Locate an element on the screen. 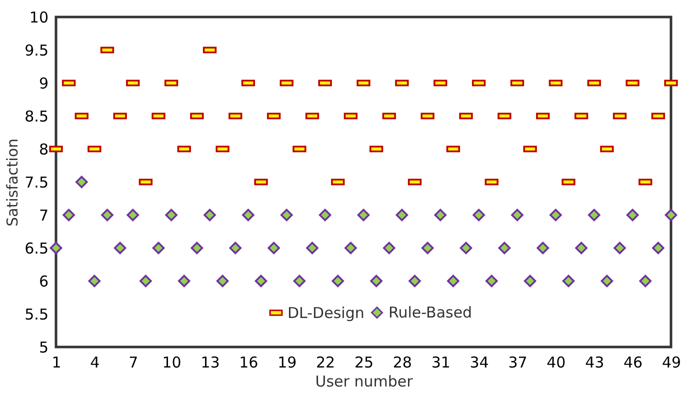  x-tick-label: 7 is located at coordinates (133, 363).